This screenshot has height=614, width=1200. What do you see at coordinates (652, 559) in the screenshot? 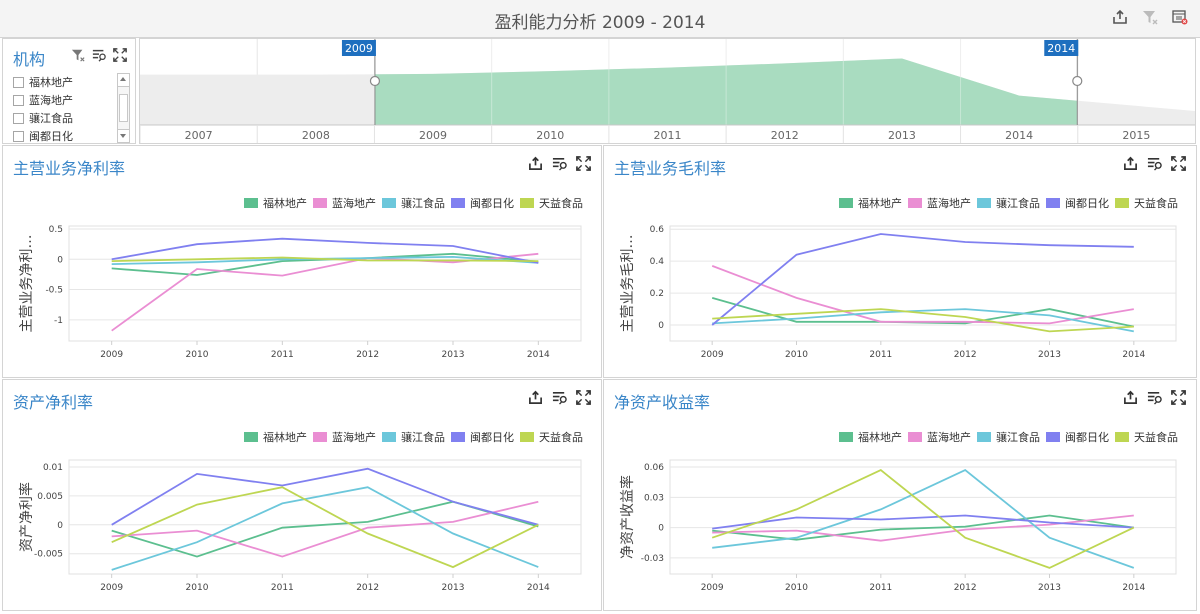
I see `y-tick-label: -0.03` at bounding box center [652, 559].